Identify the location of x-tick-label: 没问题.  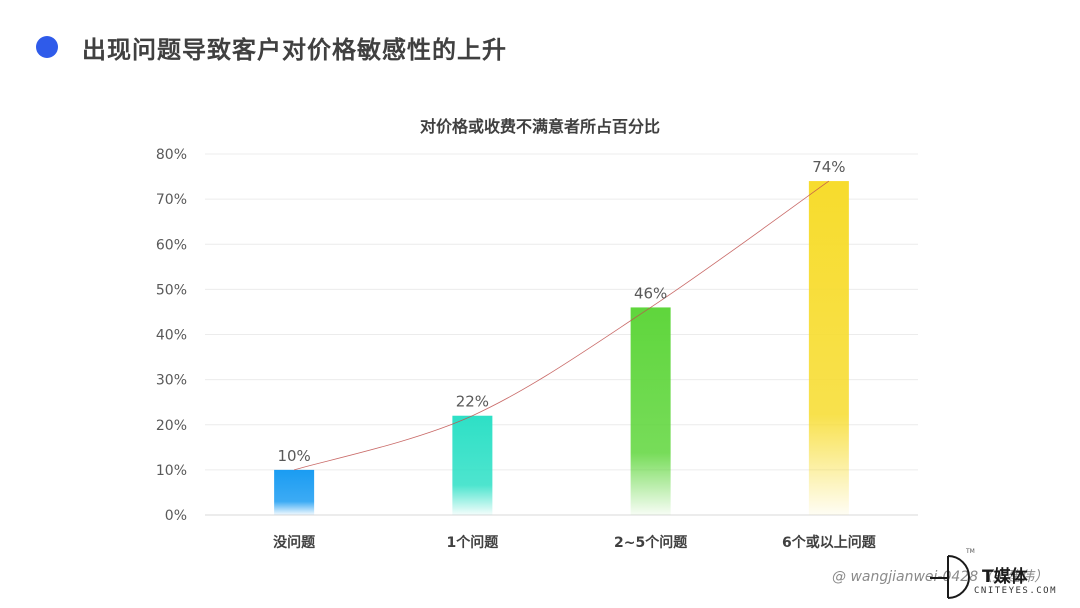
(294, 542).